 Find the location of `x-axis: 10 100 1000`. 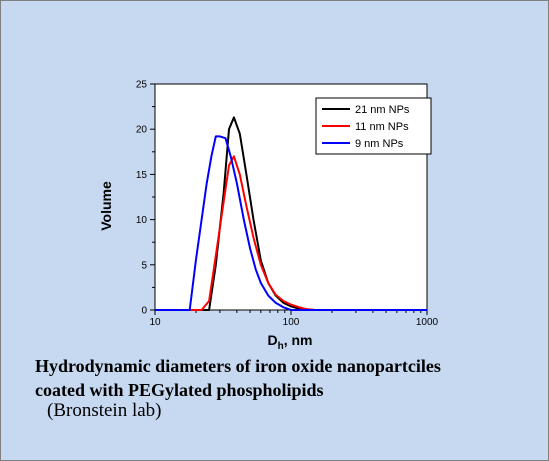

x-axis: 10 100 1000 is located at coordinates (294, 319).